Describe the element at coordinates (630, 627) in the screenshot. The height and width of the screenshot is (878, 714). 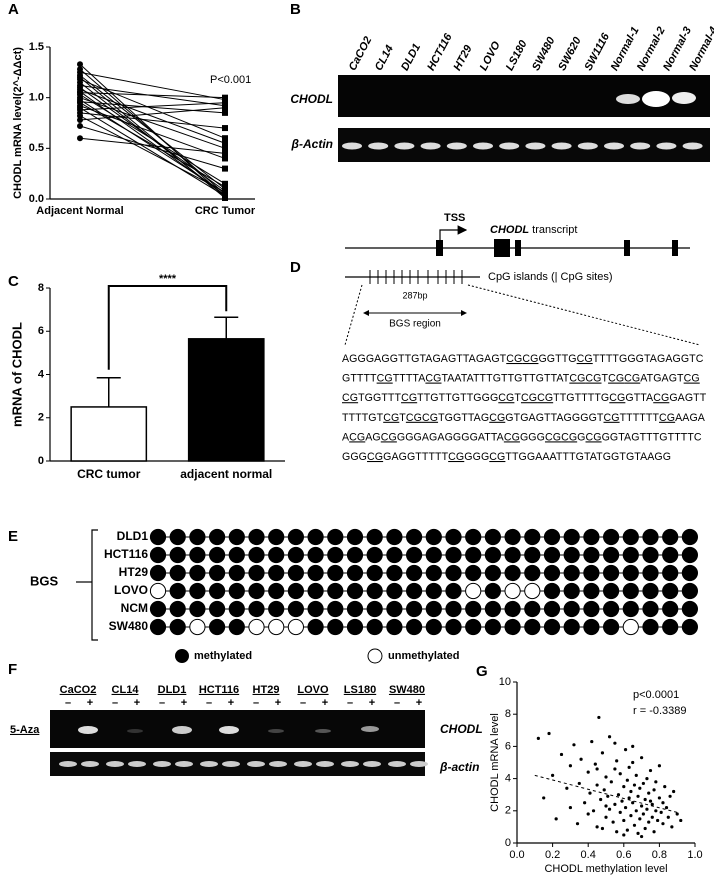
I see `unmethylated-site` at that location.